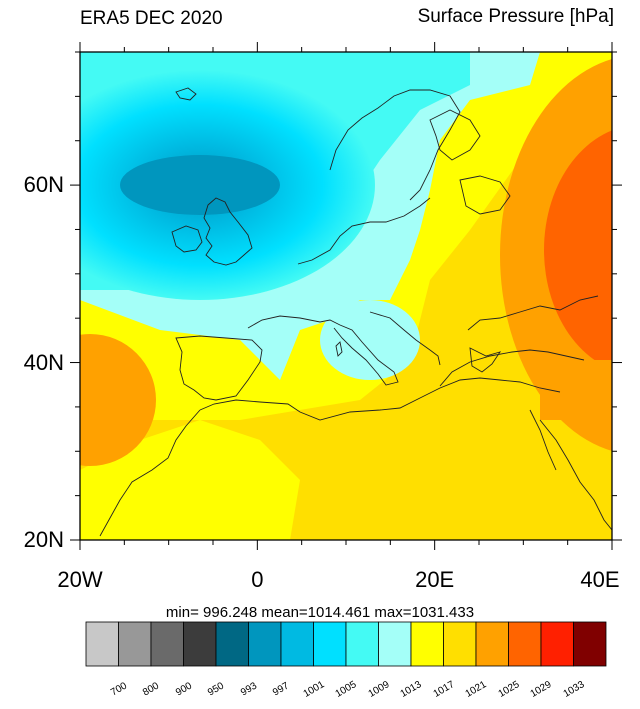  Describe the element at coordinates (118, 689) in the screenshot. I see `colorbar-label-700: 700` at that location.